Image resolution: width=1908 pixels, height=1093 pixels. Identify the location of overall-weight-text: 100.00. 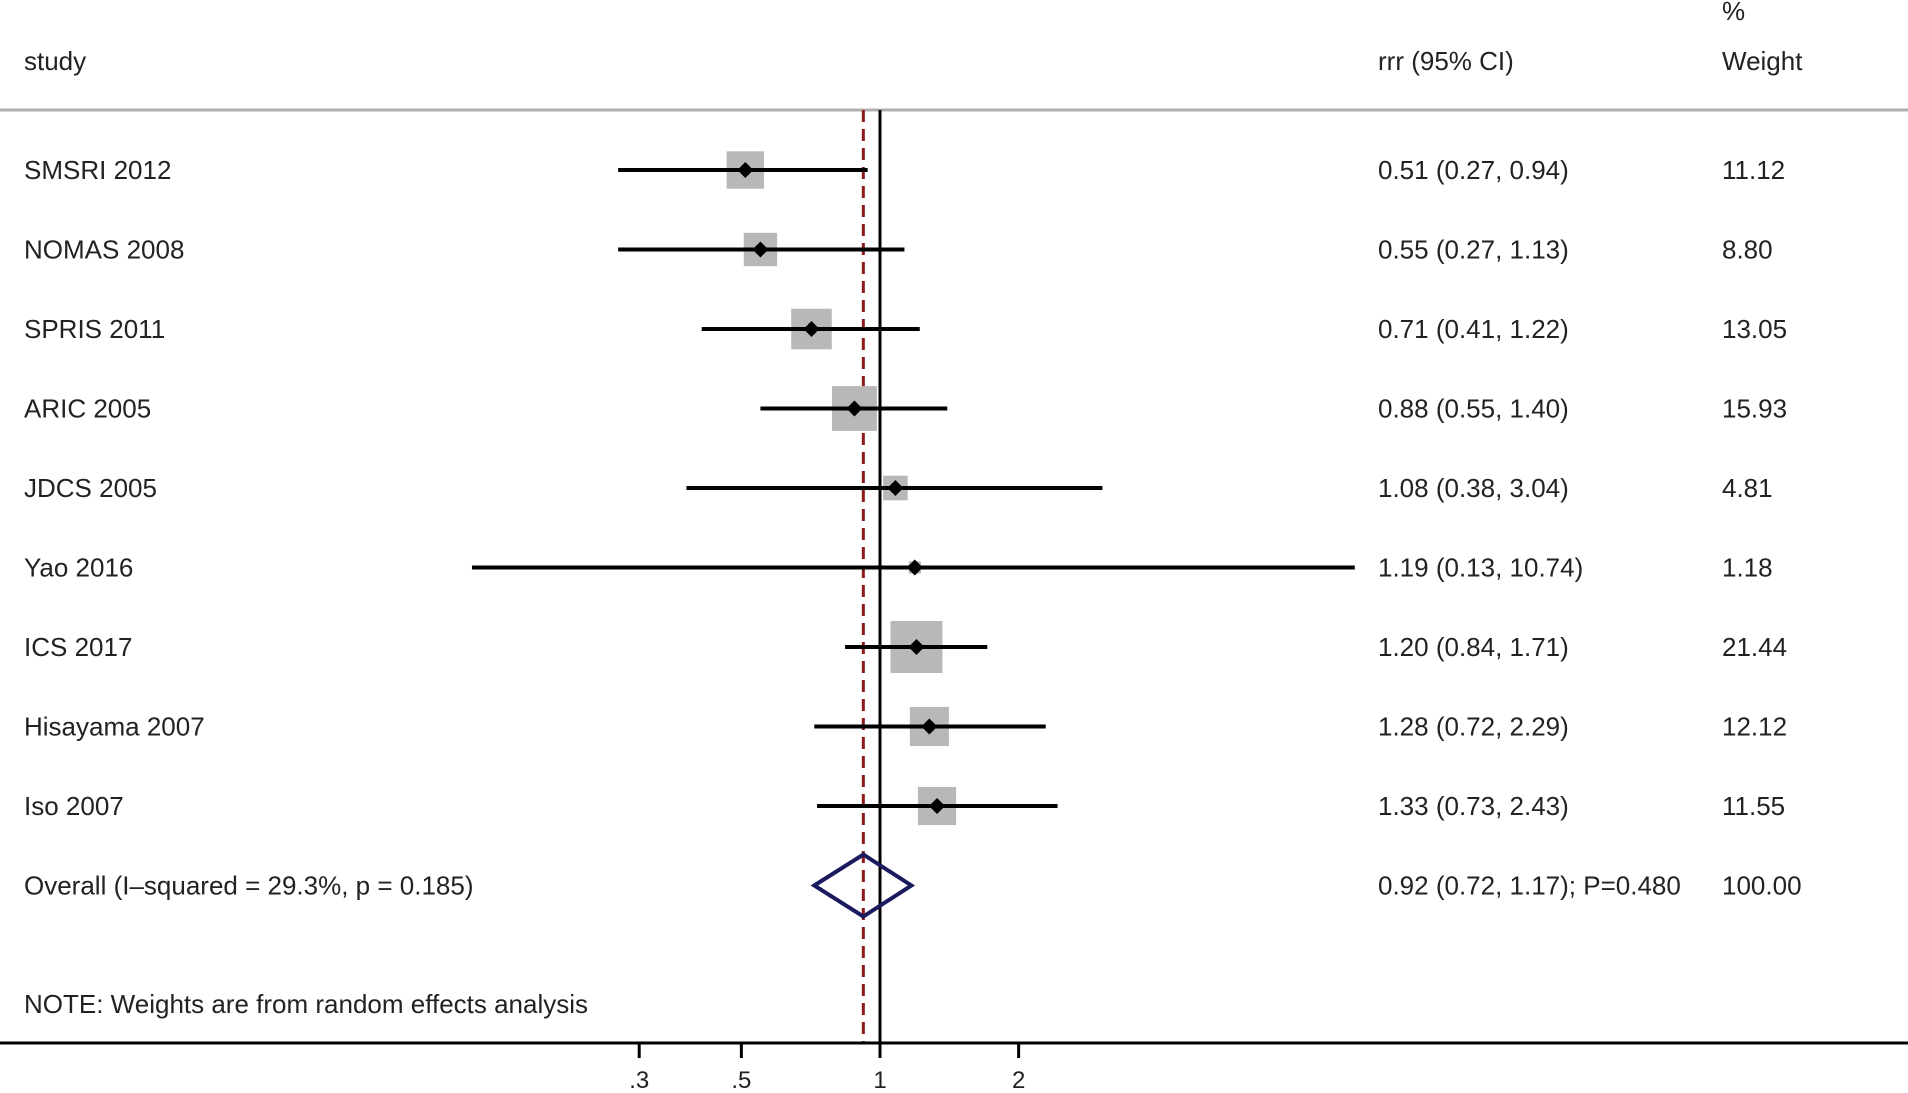
(1762, 886).